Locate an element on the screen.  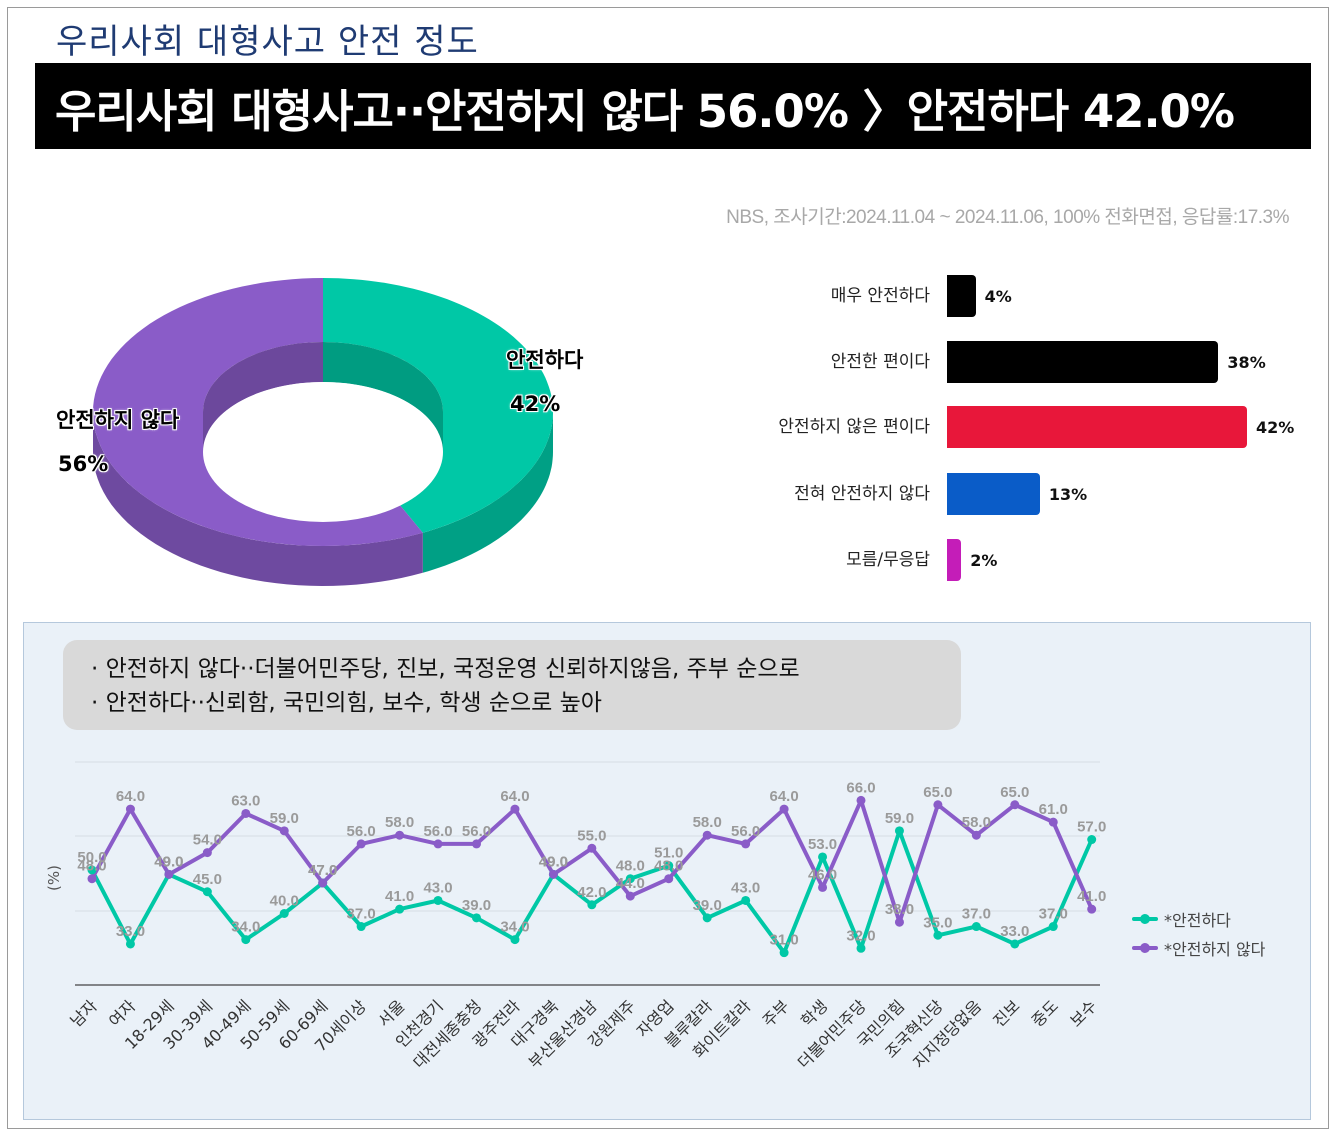
bar-somewhat-unsafe is located at coordinates (1097, 427).